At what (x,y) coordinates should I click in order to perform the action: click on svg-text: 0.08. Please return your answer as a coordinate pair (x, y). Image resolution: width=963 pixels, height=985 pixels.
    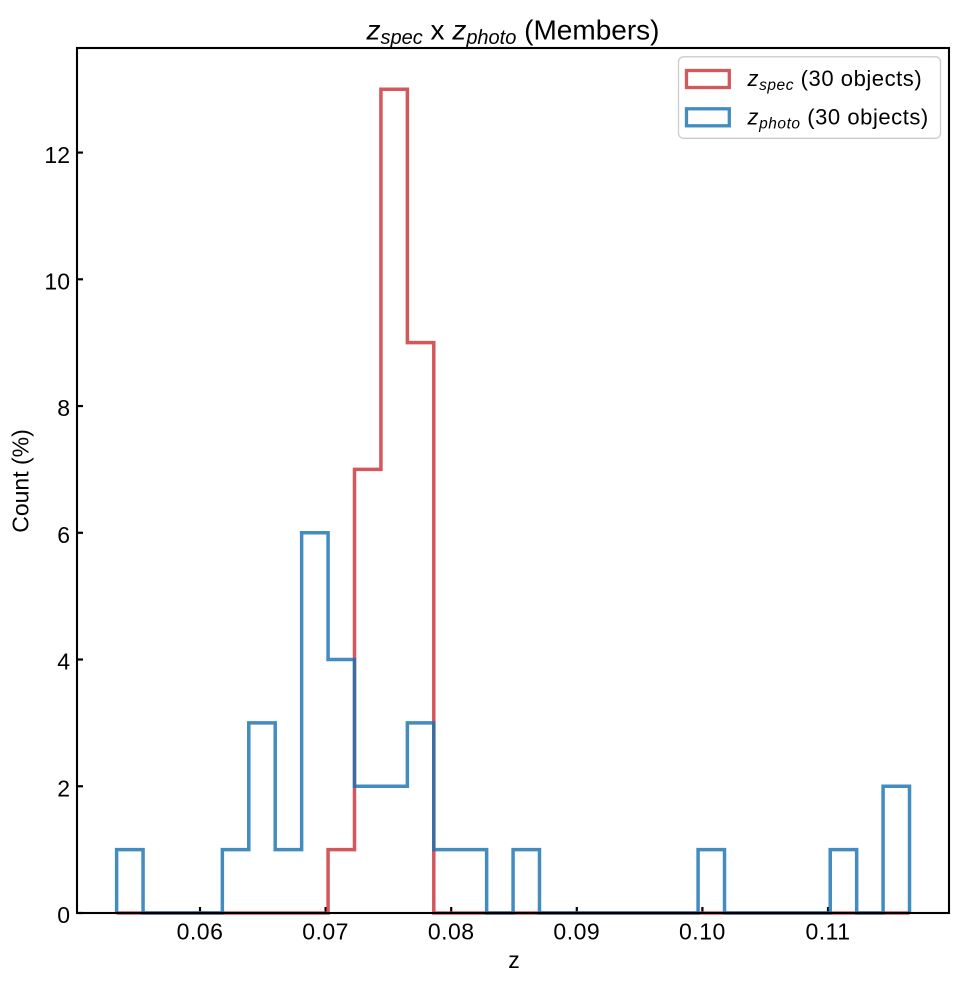
    Looking at the image, I should click on (451, 932).